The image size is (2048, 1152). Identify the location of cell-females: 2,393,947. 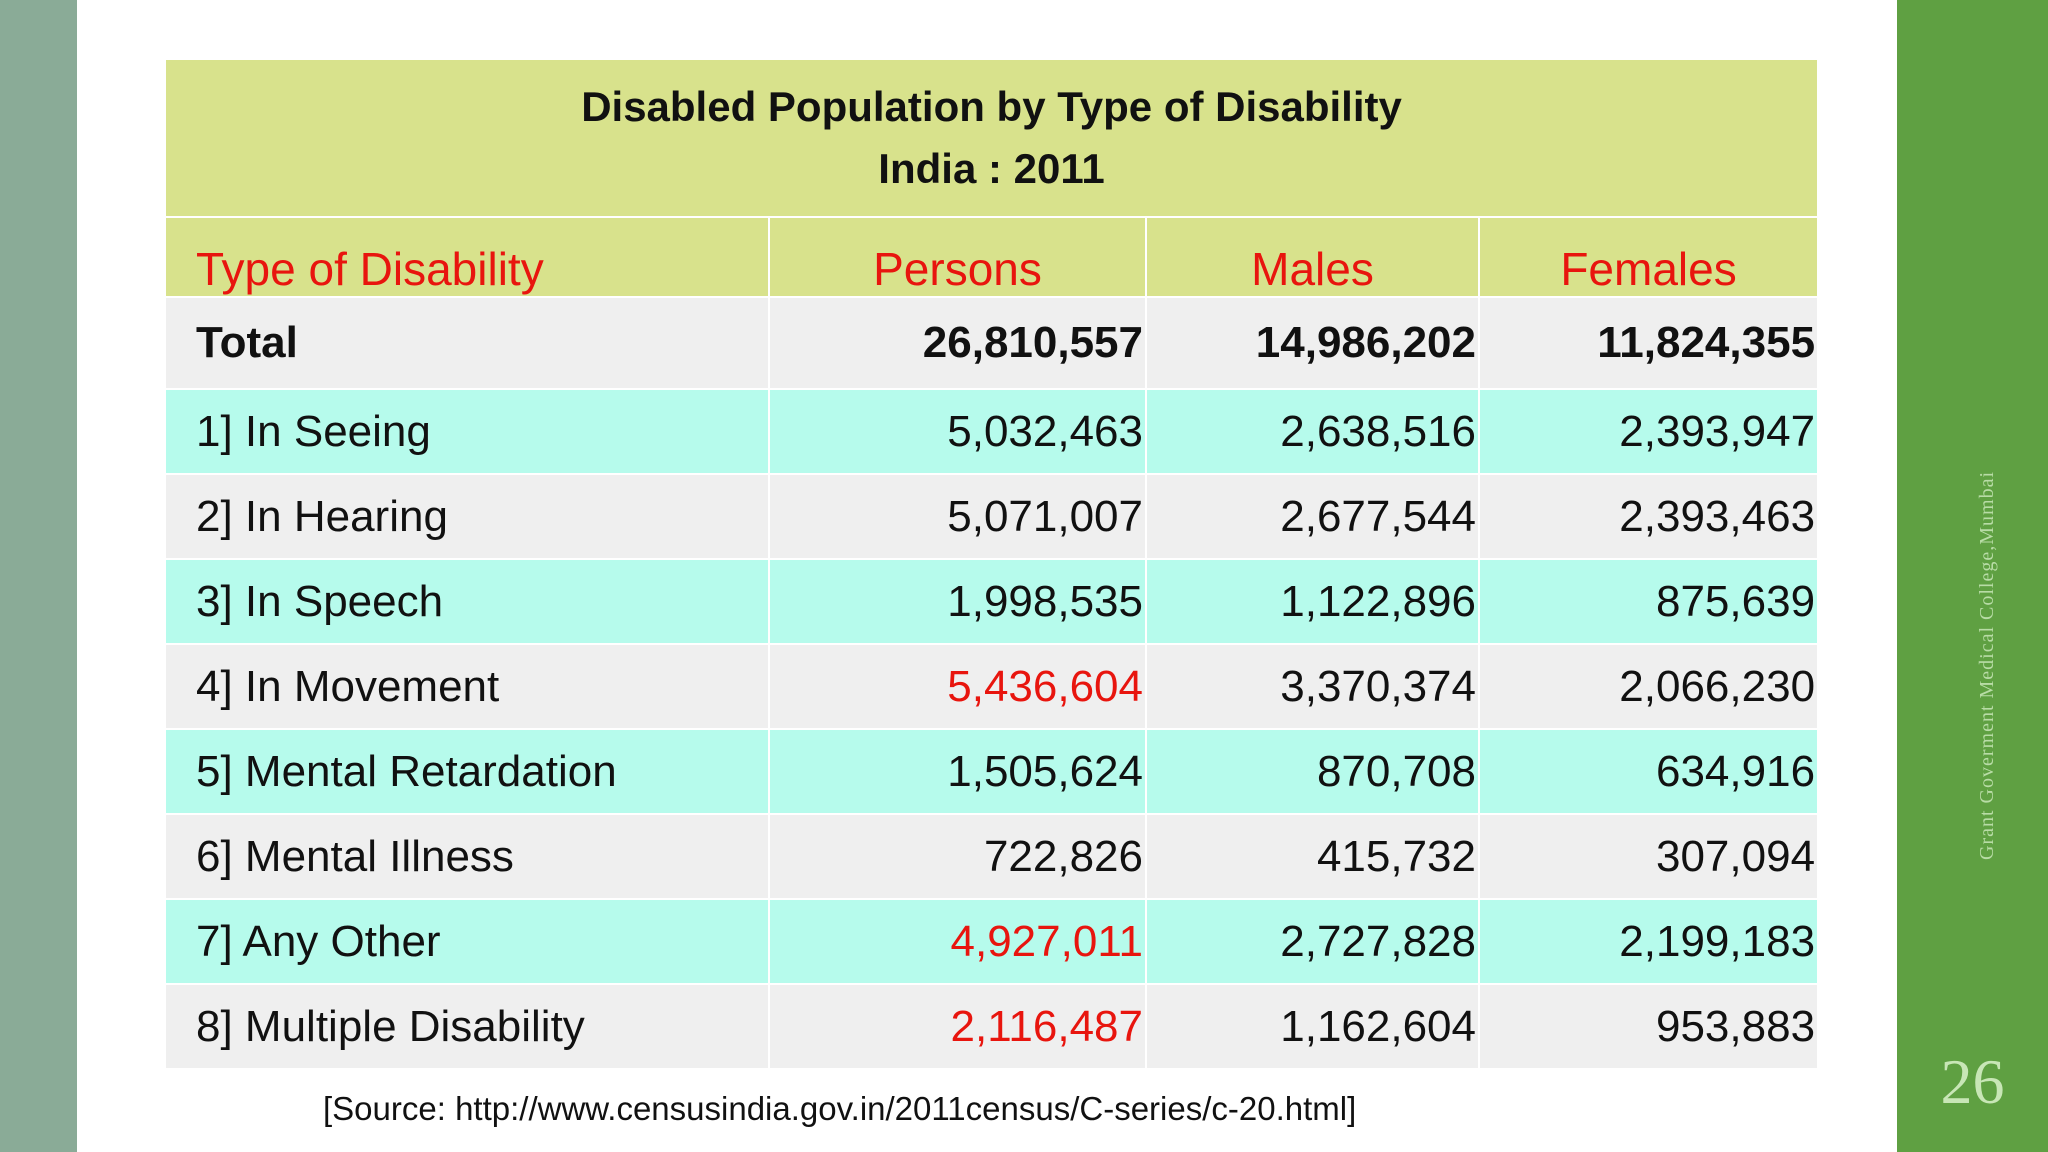
(1648, 431).